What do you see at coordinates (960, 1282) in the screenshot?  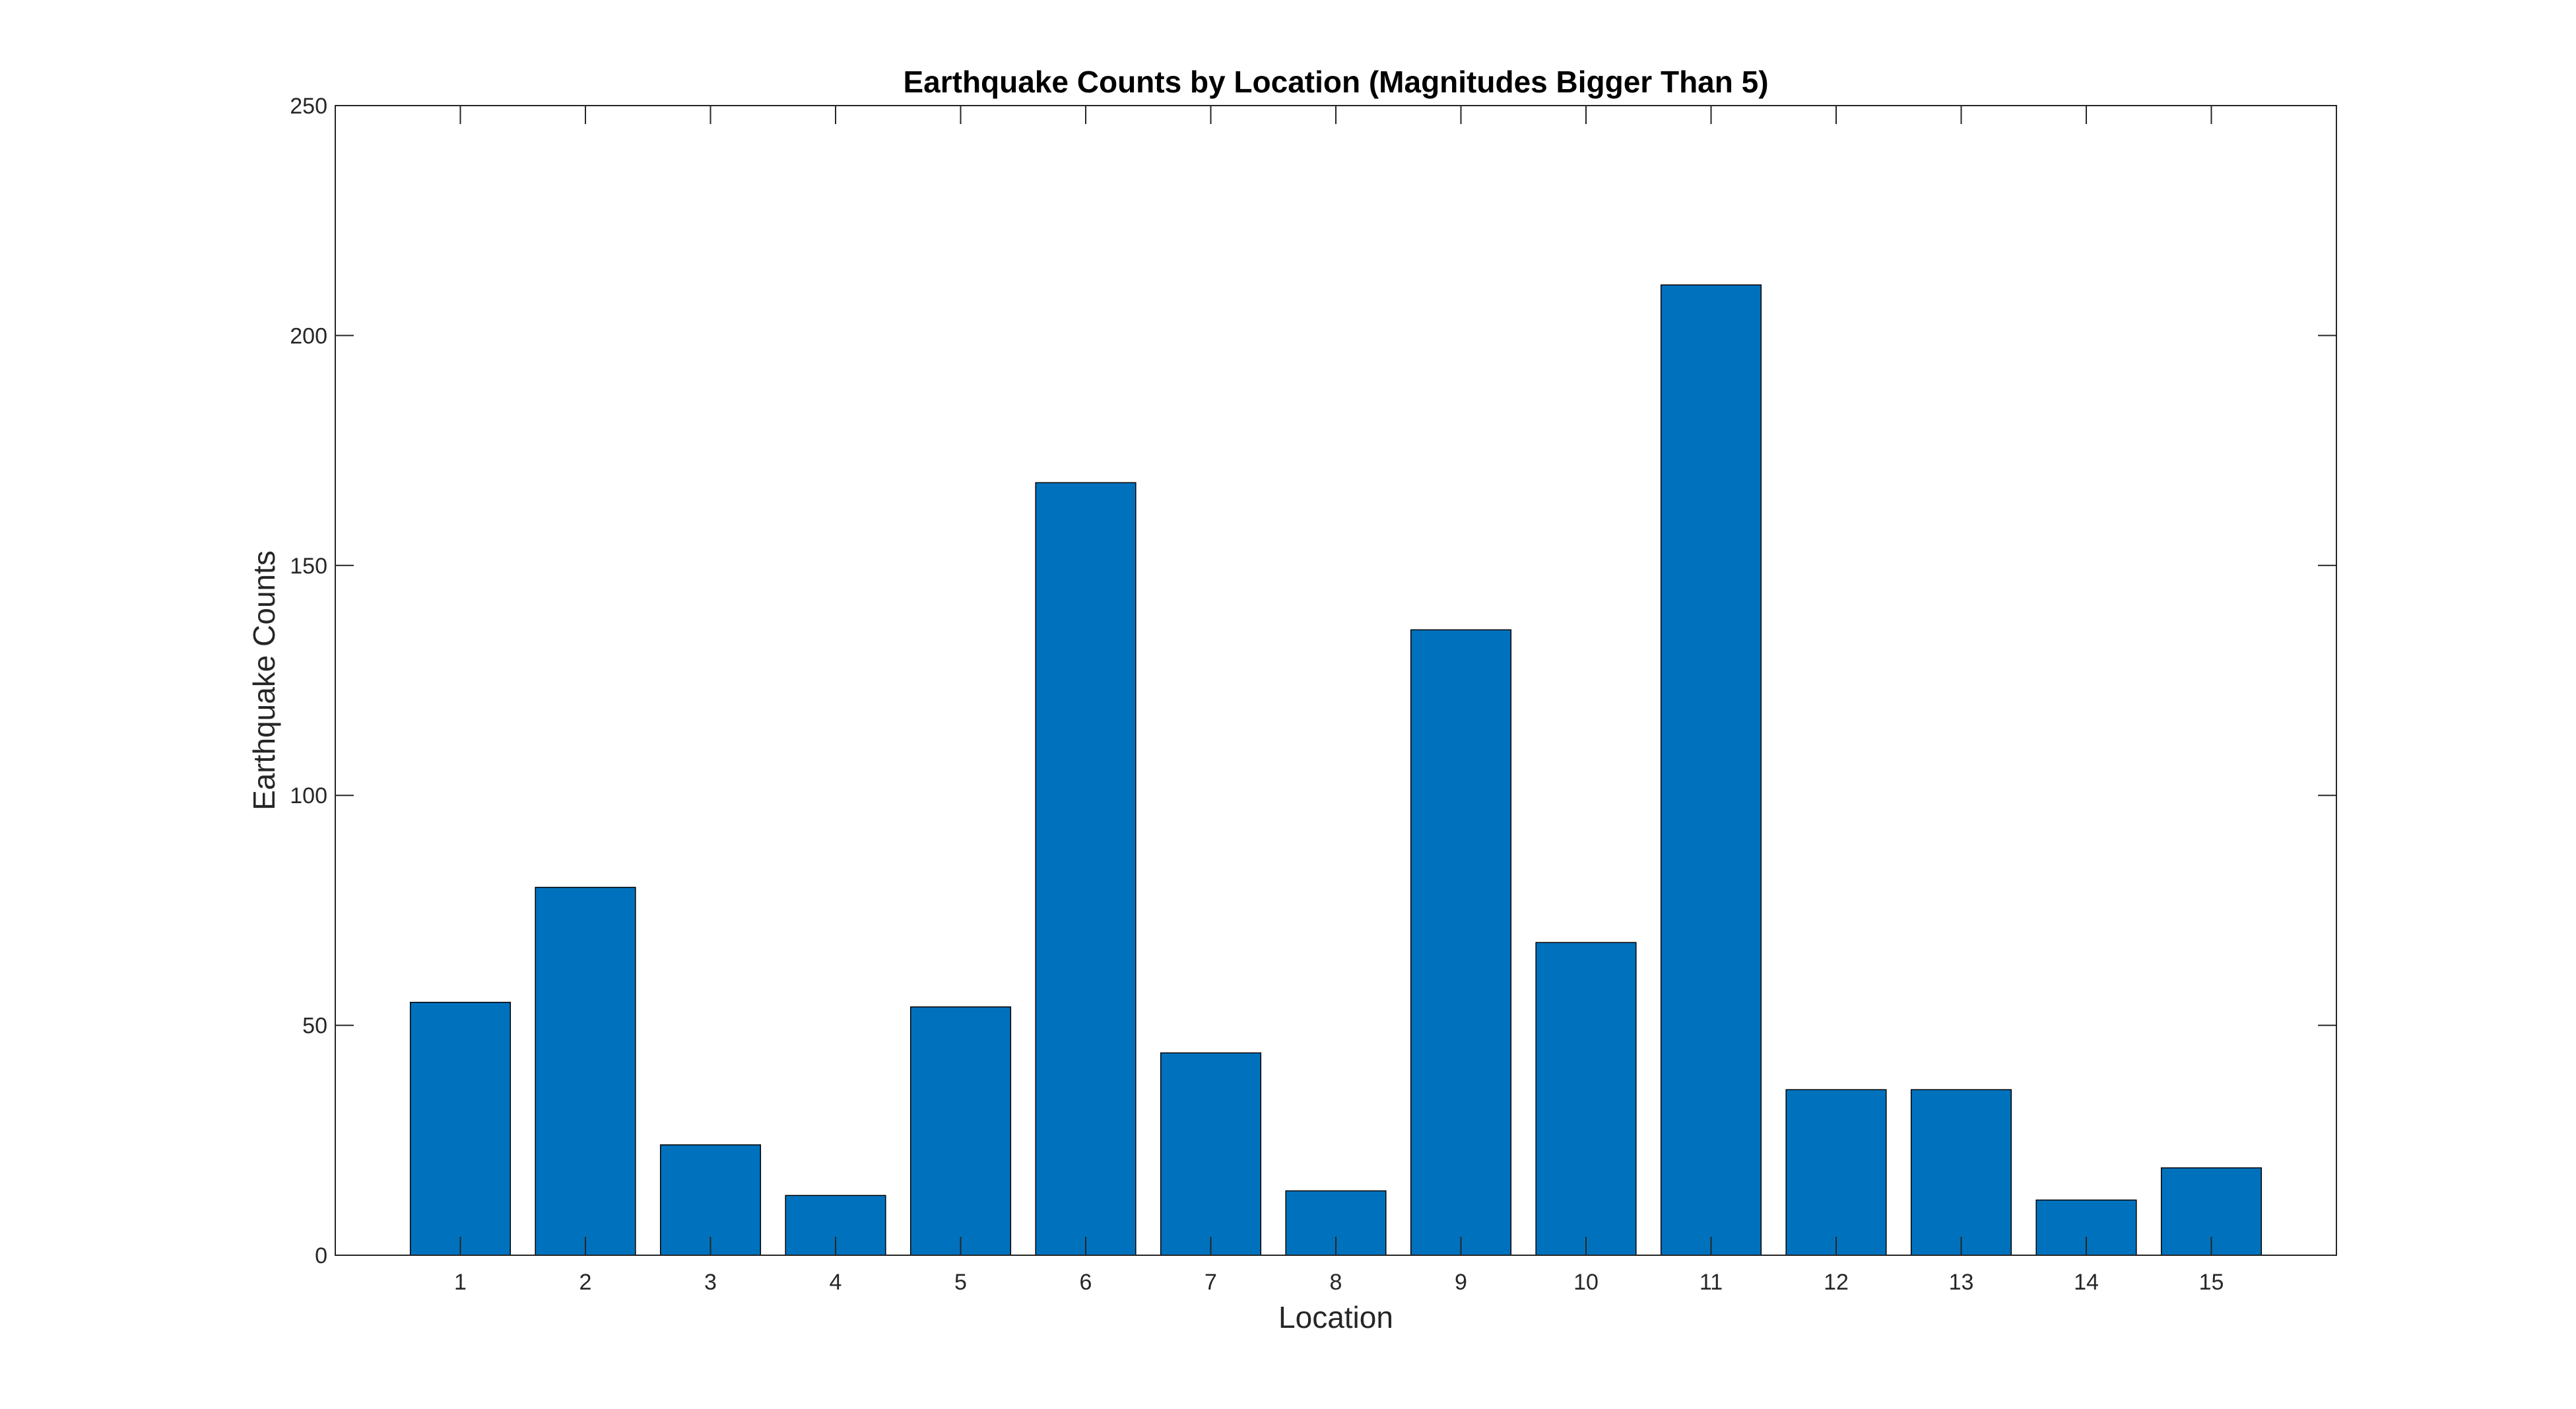 I see `x-tick-label: 5` at bounding box center [960, 1282].